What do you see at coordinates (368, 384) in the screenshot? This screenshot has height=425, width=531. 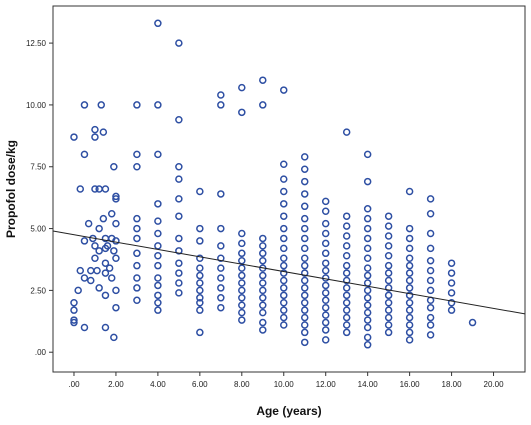 I see `x-tick-label: 14.00` at bounding box center [368, 384].